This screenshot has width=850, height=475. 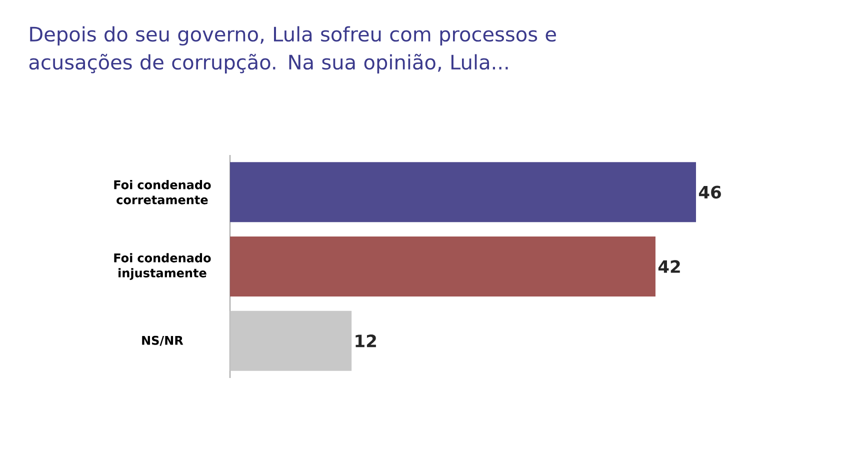 What do you see at coordinates (162, 192) in the screenshot?
I see `y-tick-label: Foi condenado corretamente` at bounding box center [162, 192].